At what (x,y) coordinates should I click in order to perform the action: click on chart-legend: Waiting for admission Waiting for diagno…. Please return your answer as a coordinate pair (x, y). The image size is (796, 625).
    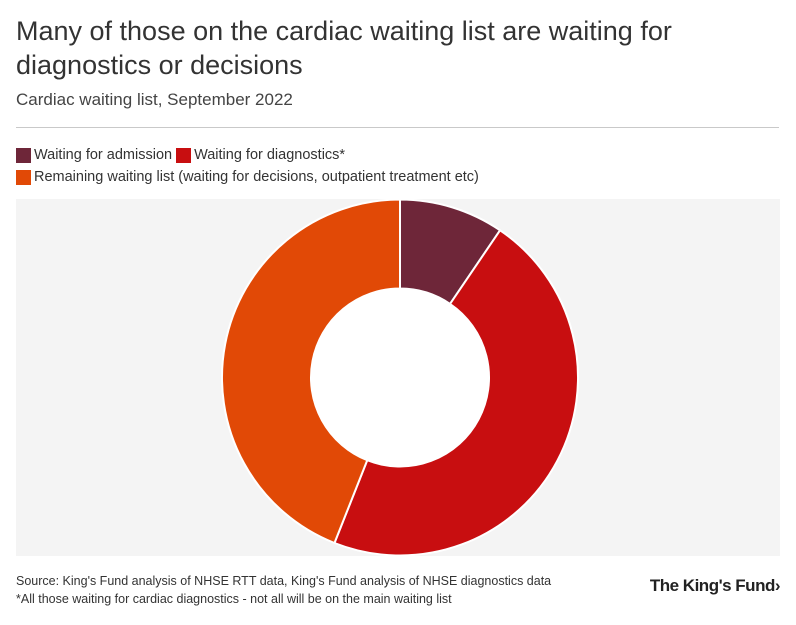
    Looking at the image, I should click on (396, 167).